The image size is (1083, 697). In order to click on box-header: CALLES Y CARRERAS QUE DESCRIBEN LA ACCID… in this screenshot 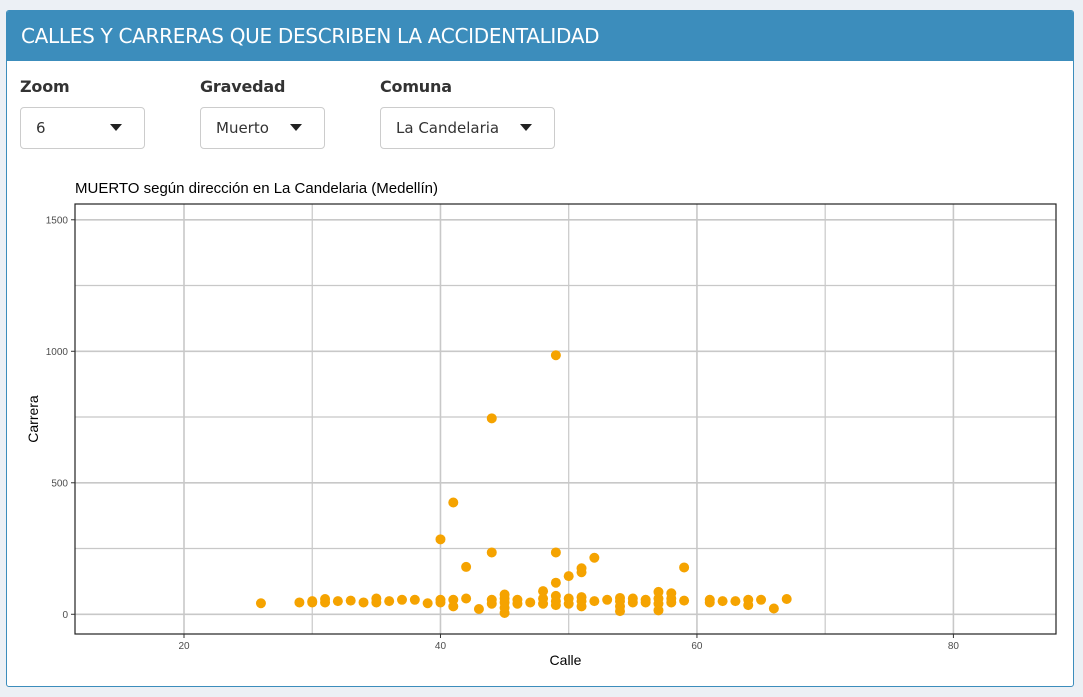, I will do `click(540, 36)`.